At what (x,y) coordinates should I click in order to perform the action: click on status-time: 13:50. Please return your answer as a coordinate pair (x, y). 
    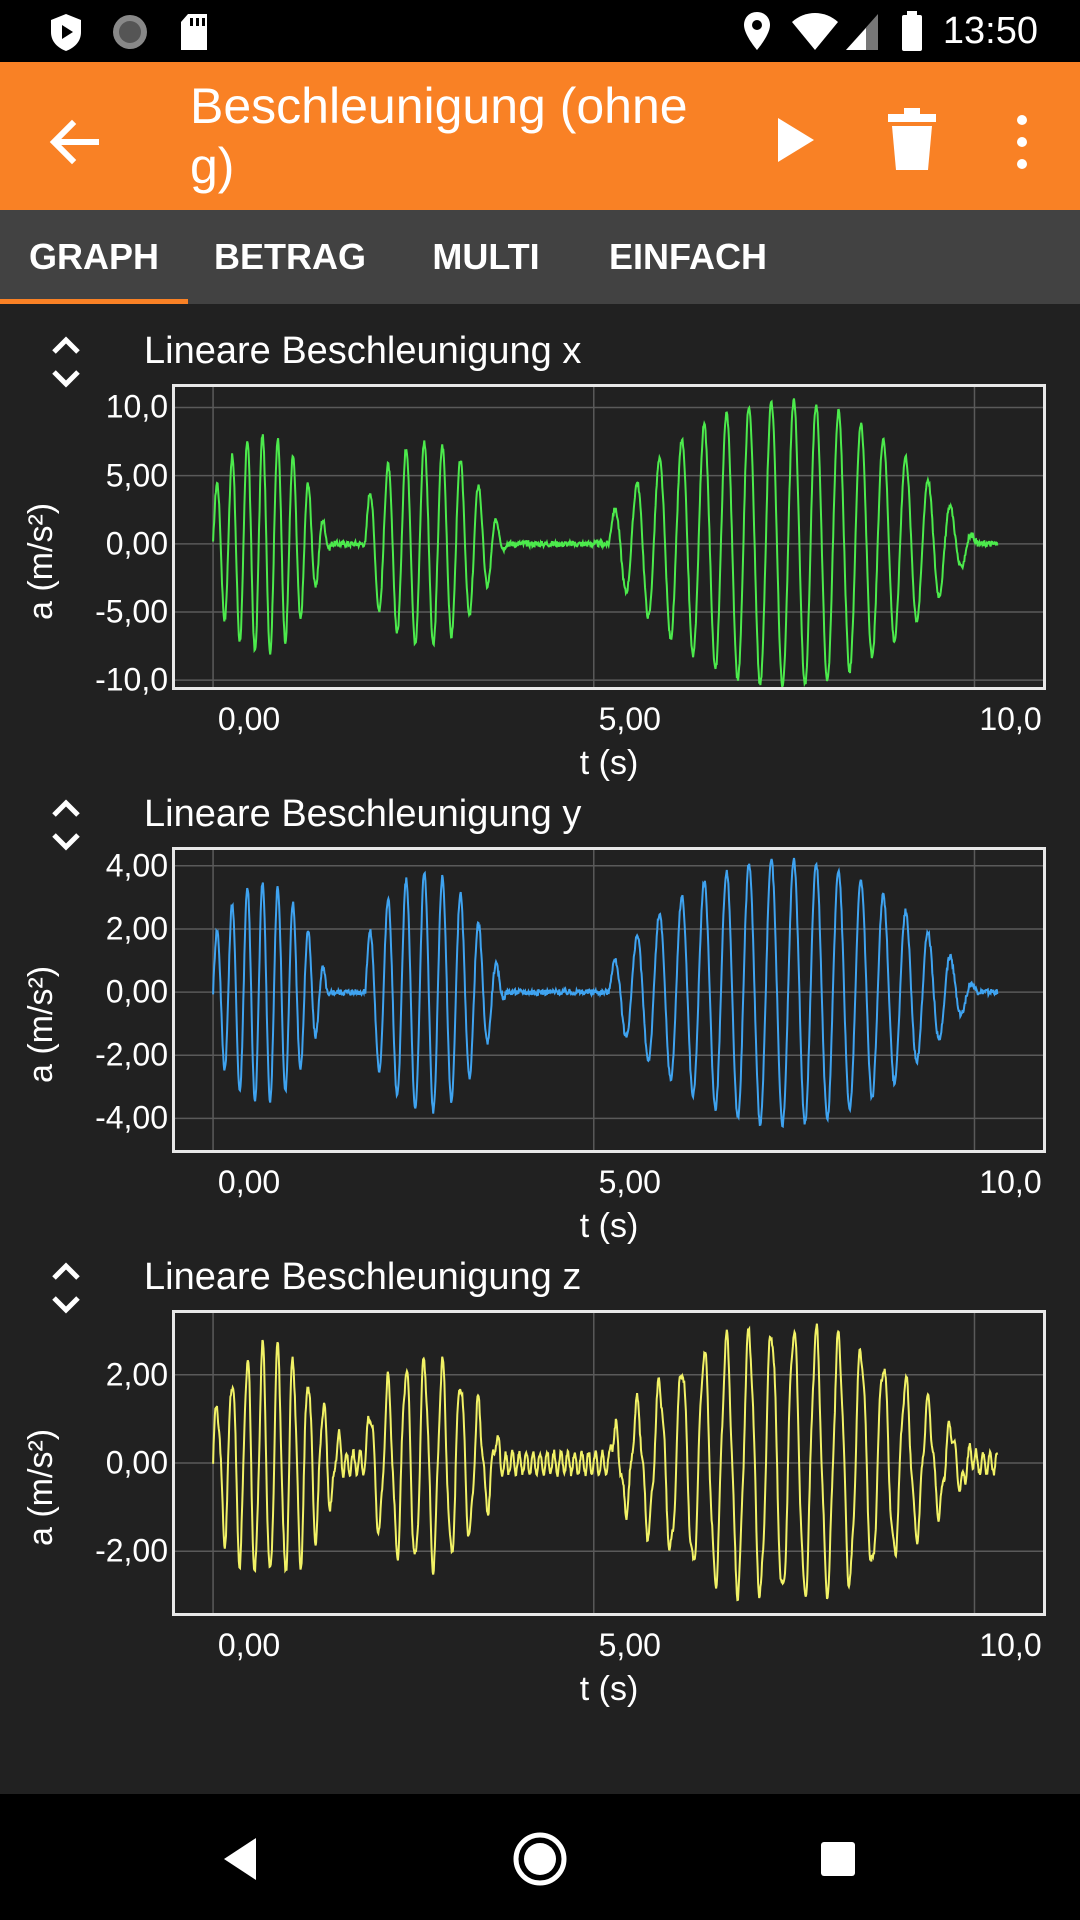
    Looking at the image, I should click on (990, 31).